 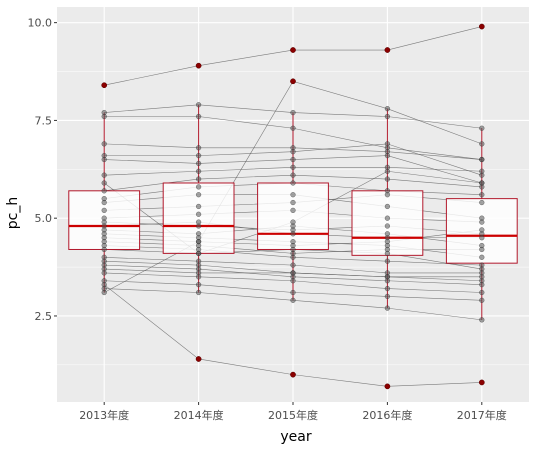 What do you see at coordinates (44, 218) in the screenshot?
I see `y-tick-label: 5.0` at bounding box center [44, 218].